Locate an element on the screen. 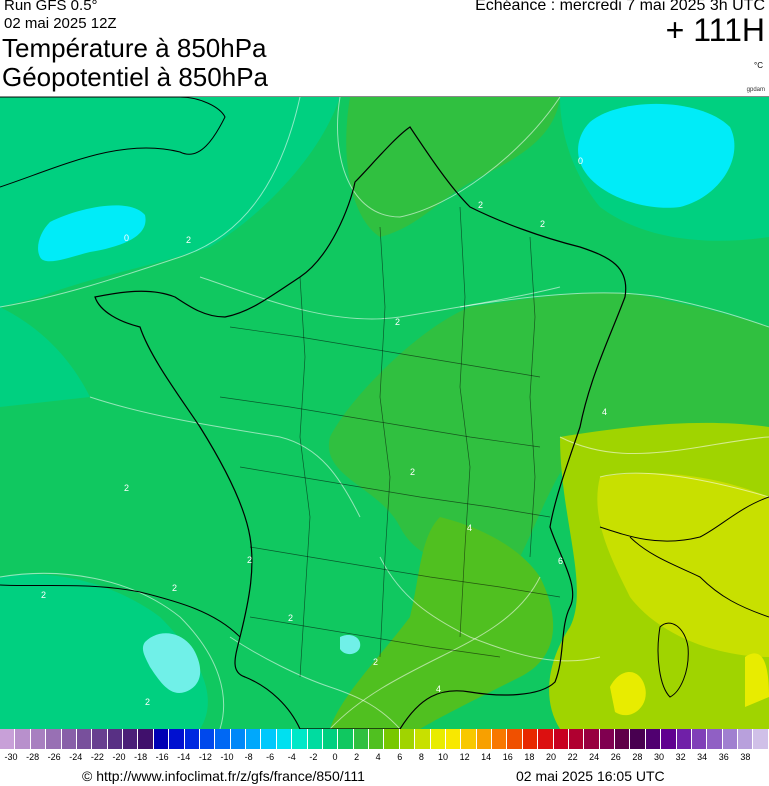 Image resolution: width=769 pixels, height=786 pixels. scale-label: -26 is located at coordinates (54, 757).